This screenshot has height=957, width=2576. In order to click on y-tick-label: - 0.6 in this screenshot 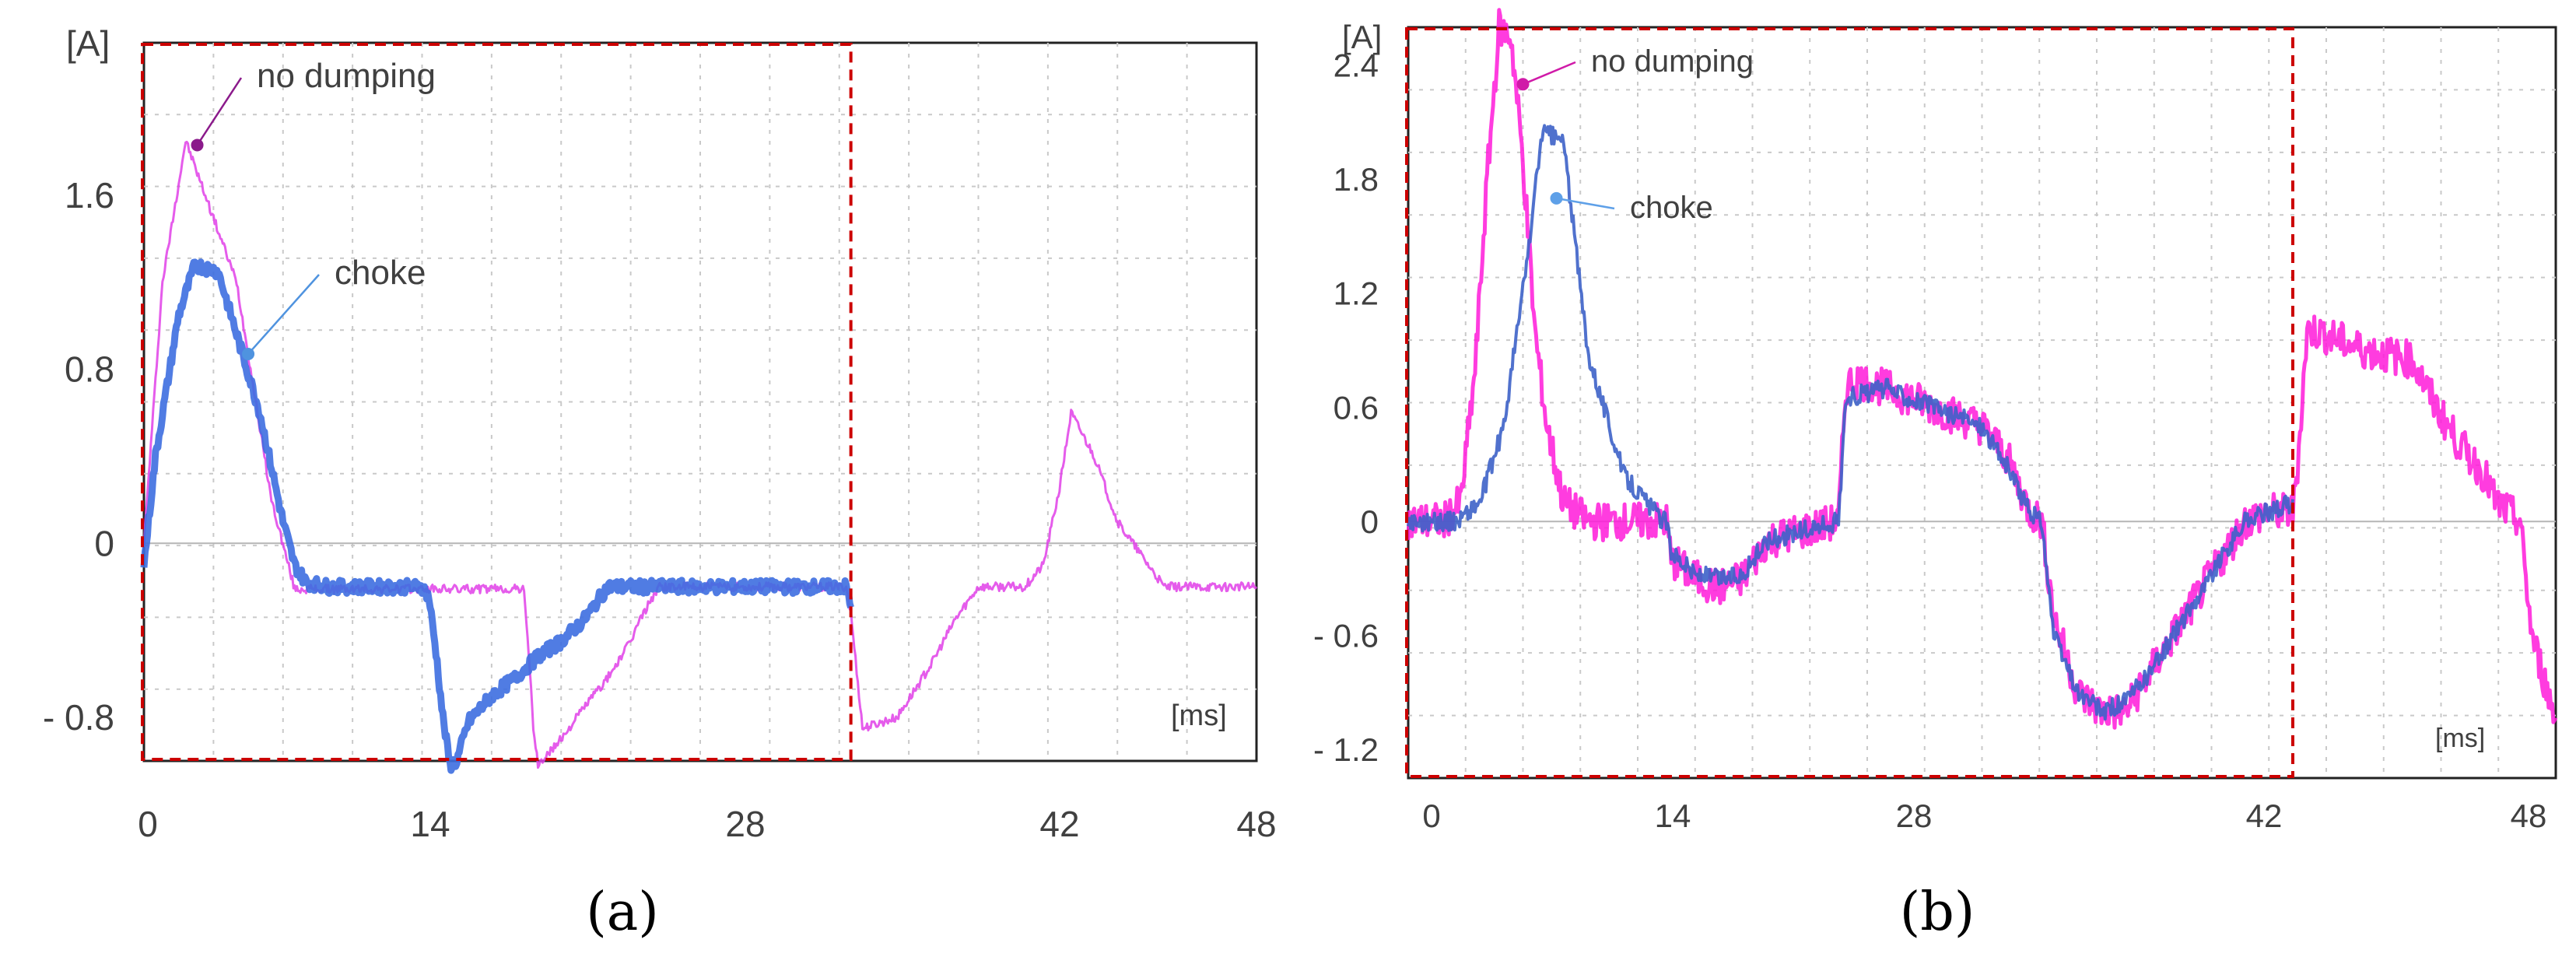, I will do `click(1346, 635)`.